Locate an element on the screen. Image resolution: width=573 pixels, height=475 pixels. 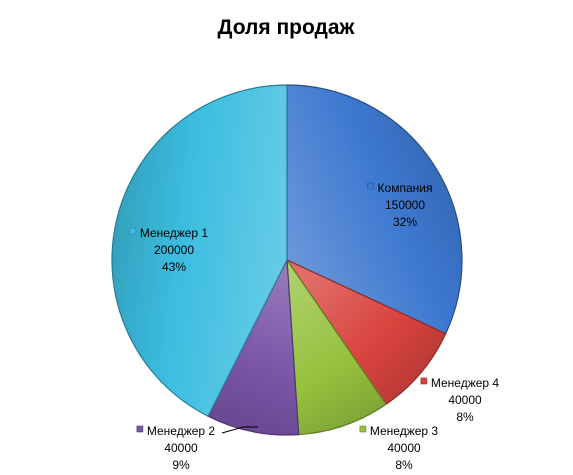
data-label-5: Менеджер 1 200000 43% is located at coordinates (169, 250).